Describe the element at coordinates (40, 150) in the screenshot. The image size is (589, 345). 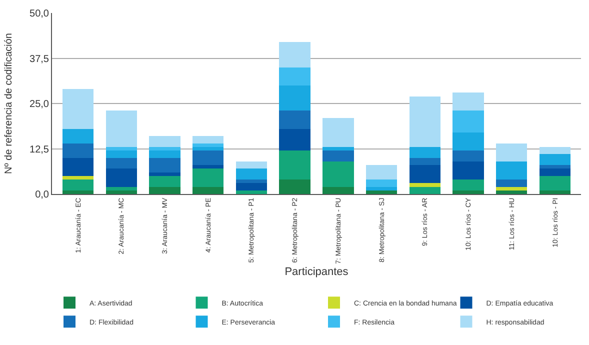
I see `y-tick-label: 12,5` at that location.